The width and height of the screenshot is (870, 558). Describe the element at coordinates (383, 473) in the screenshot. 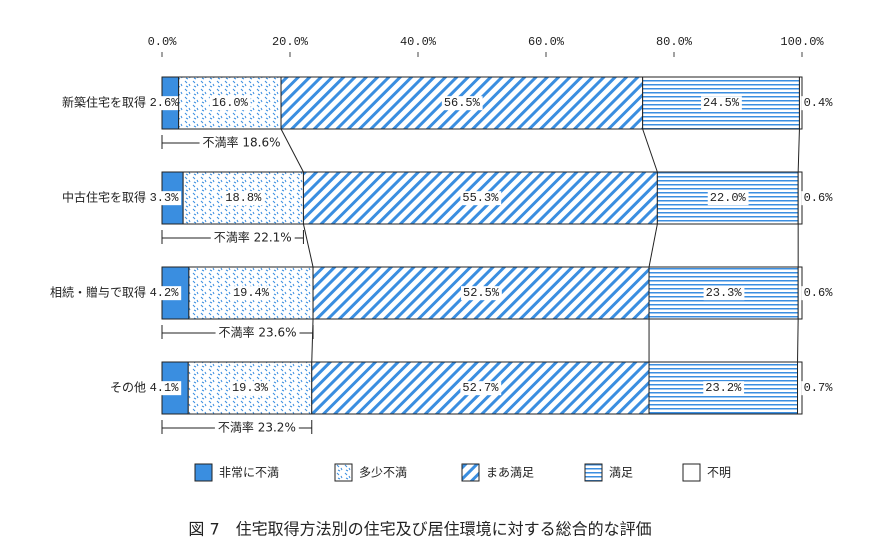

I see `legend-label: 多少不満` at that location.